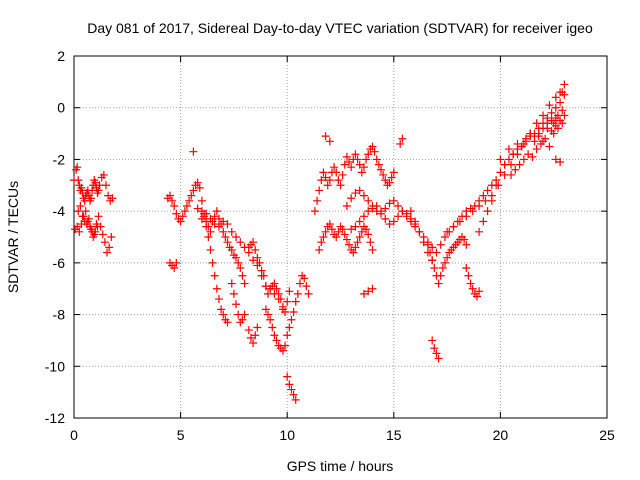 The image size is (640, 480). Describe the element at coordinates (59, 211) in the screenshot. I see `y-tick-label: -4` at that location.